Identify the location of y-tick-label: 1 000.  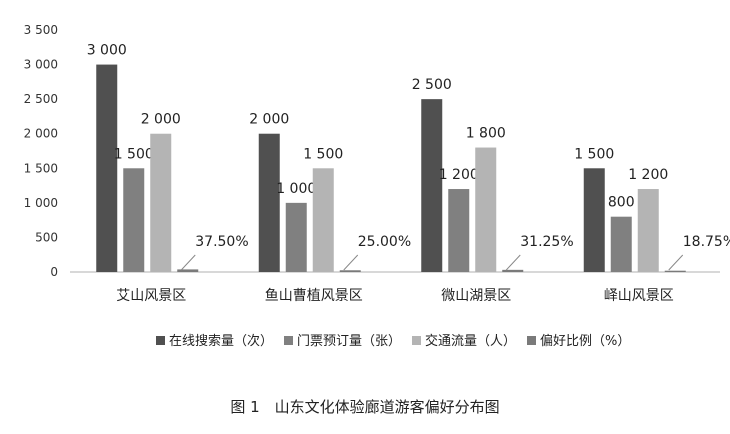
(41, 203).